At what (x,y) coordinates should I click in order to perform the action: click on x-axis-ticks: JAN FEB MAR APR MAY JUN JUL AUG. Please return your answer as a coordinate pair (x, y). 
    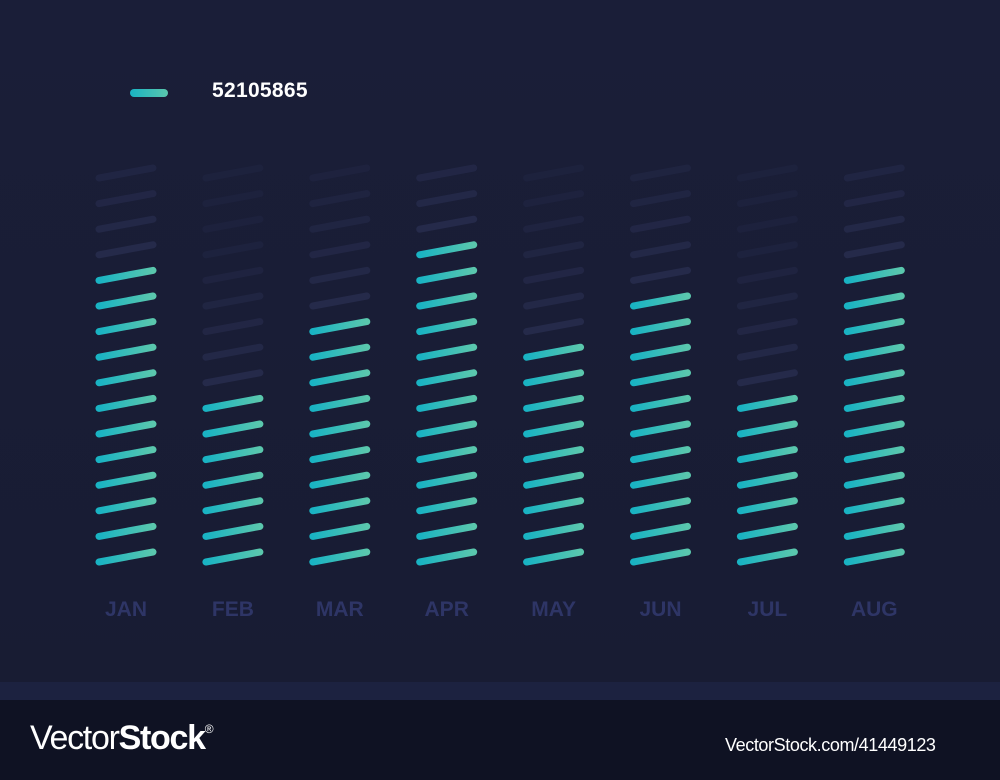
    Looking at the image, I should click on (501, 609).